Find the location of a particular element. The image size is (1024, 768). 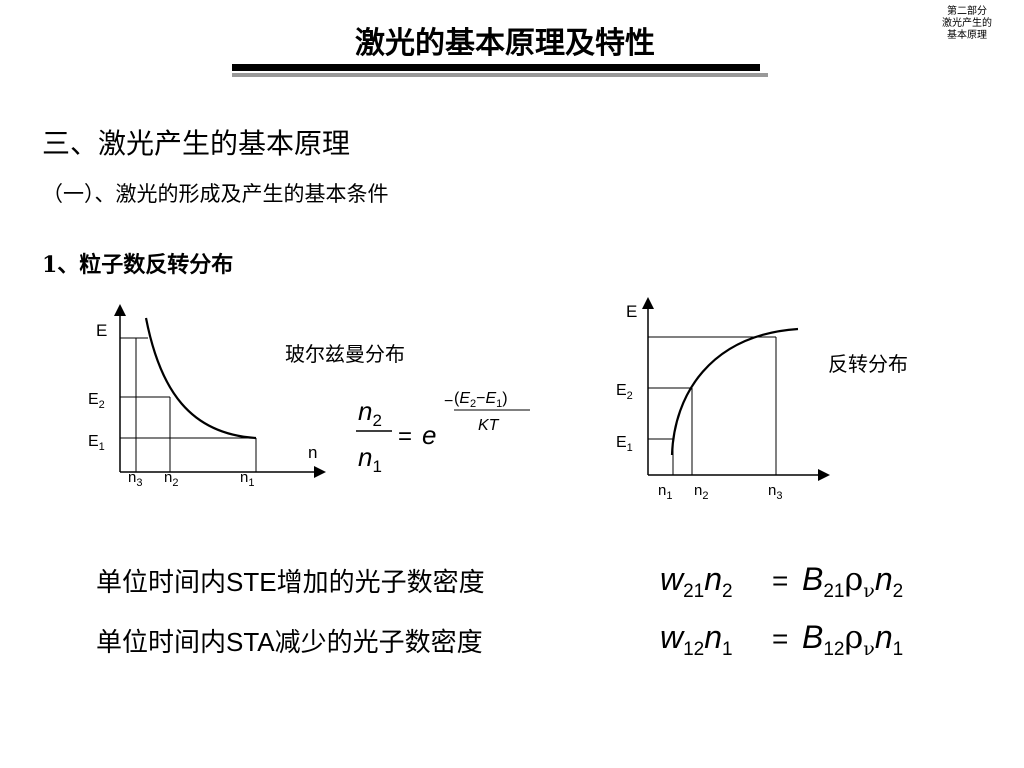

section-tag-line: 激光产生的 is located at coordinates (967, 23).